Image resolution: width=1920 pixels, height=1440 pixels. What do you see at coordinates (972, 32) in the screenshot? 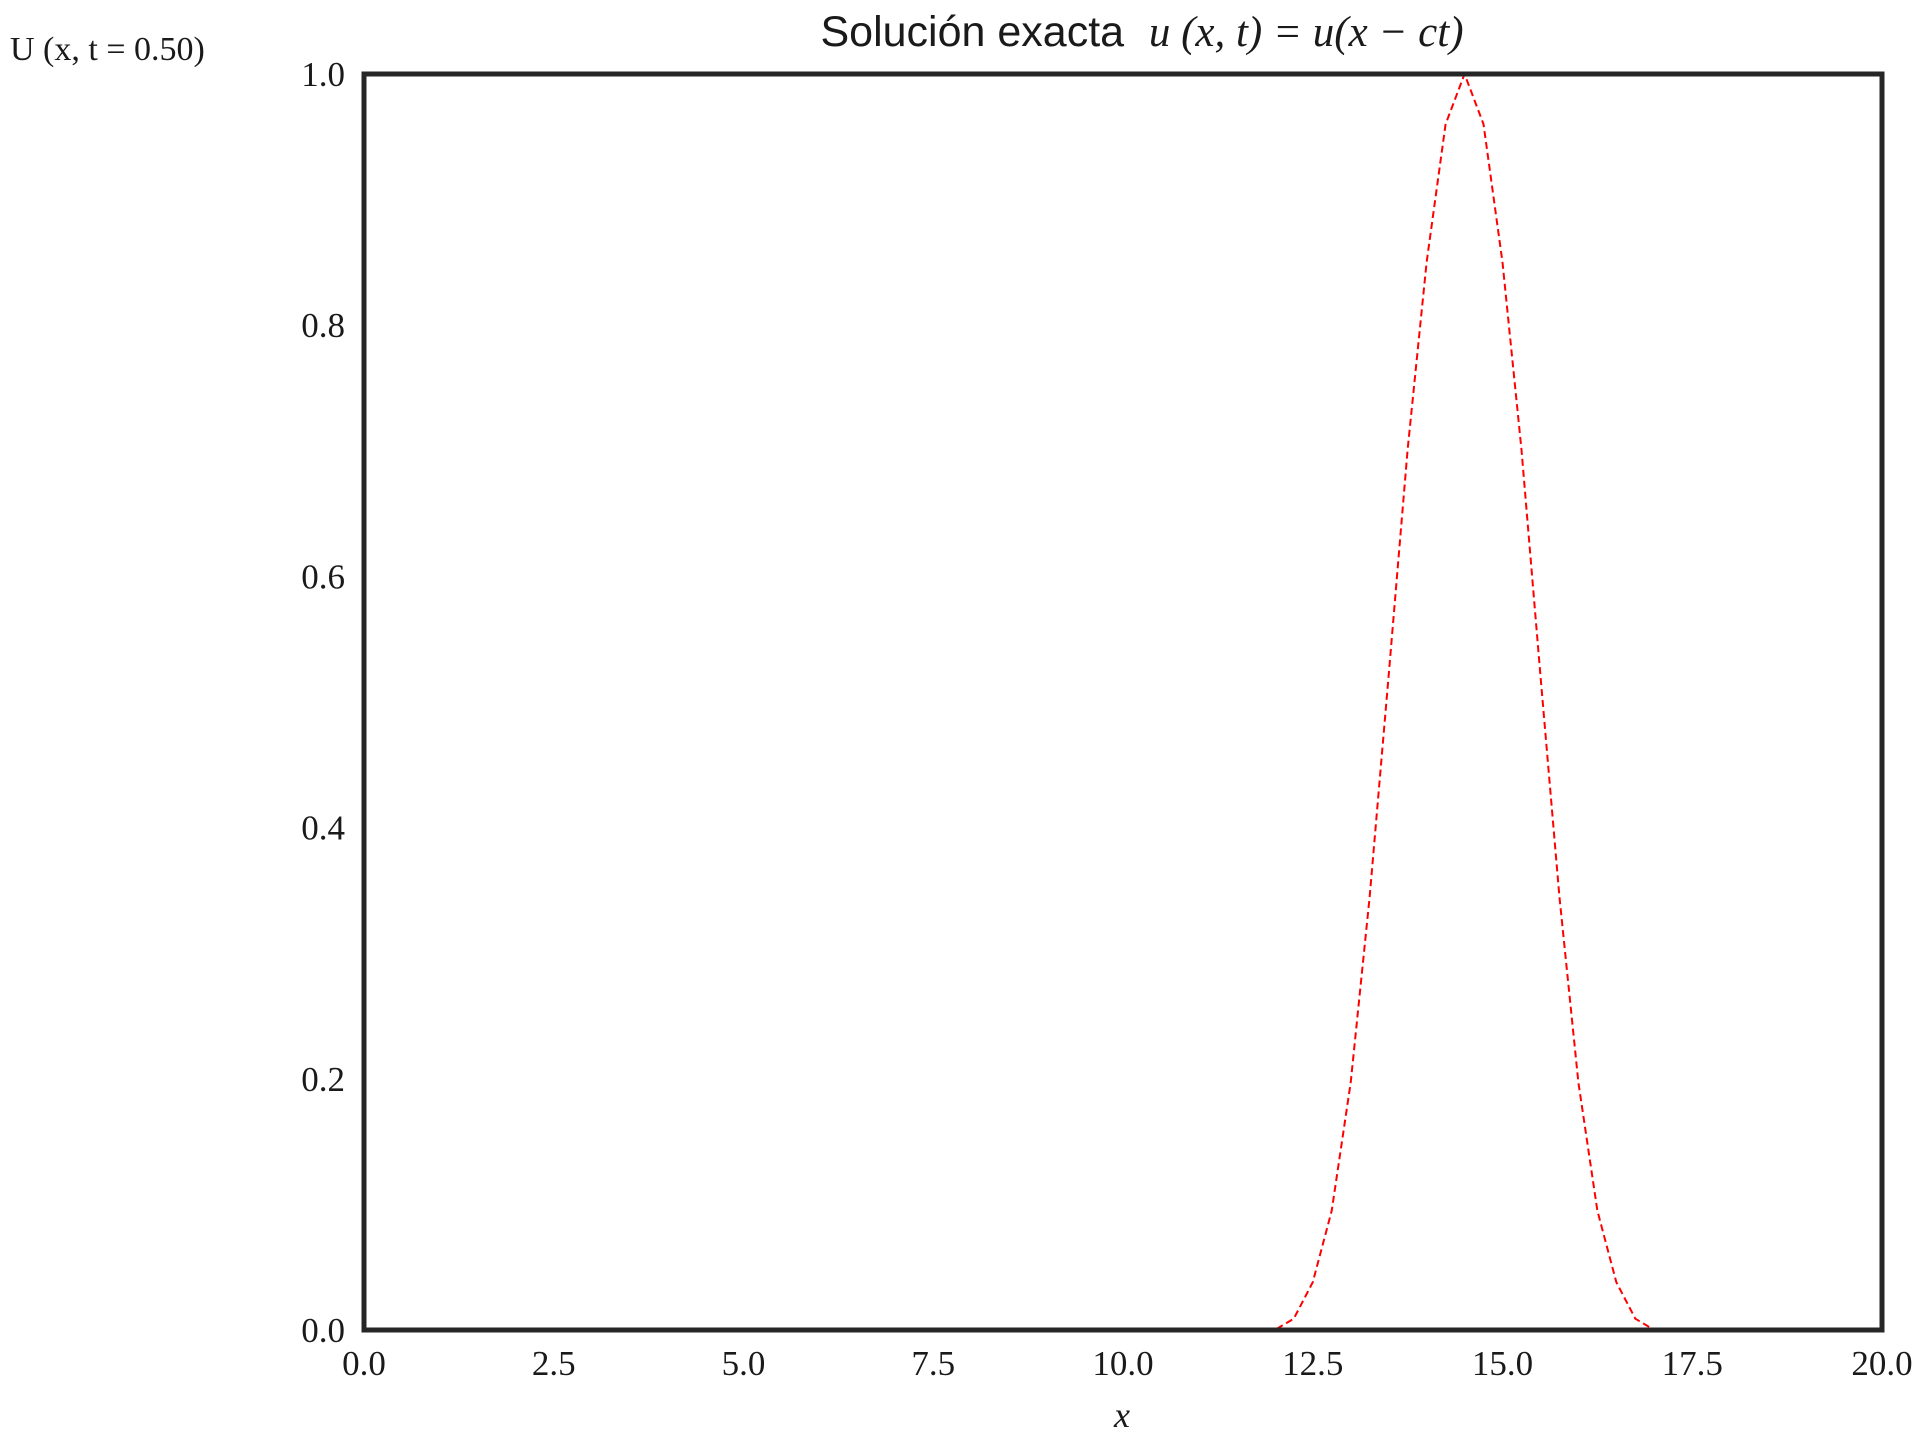
I see `chart-title-text: Solución exacta` at bounding box center [972, 32].